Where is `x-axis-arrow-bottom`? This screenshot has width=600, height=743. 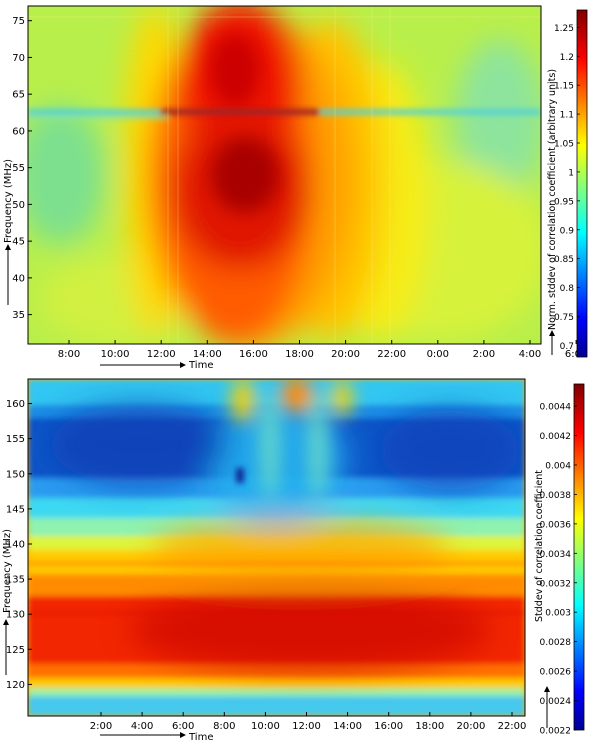 x-axis-arrow-bottom is located at coordinates (143, 735).